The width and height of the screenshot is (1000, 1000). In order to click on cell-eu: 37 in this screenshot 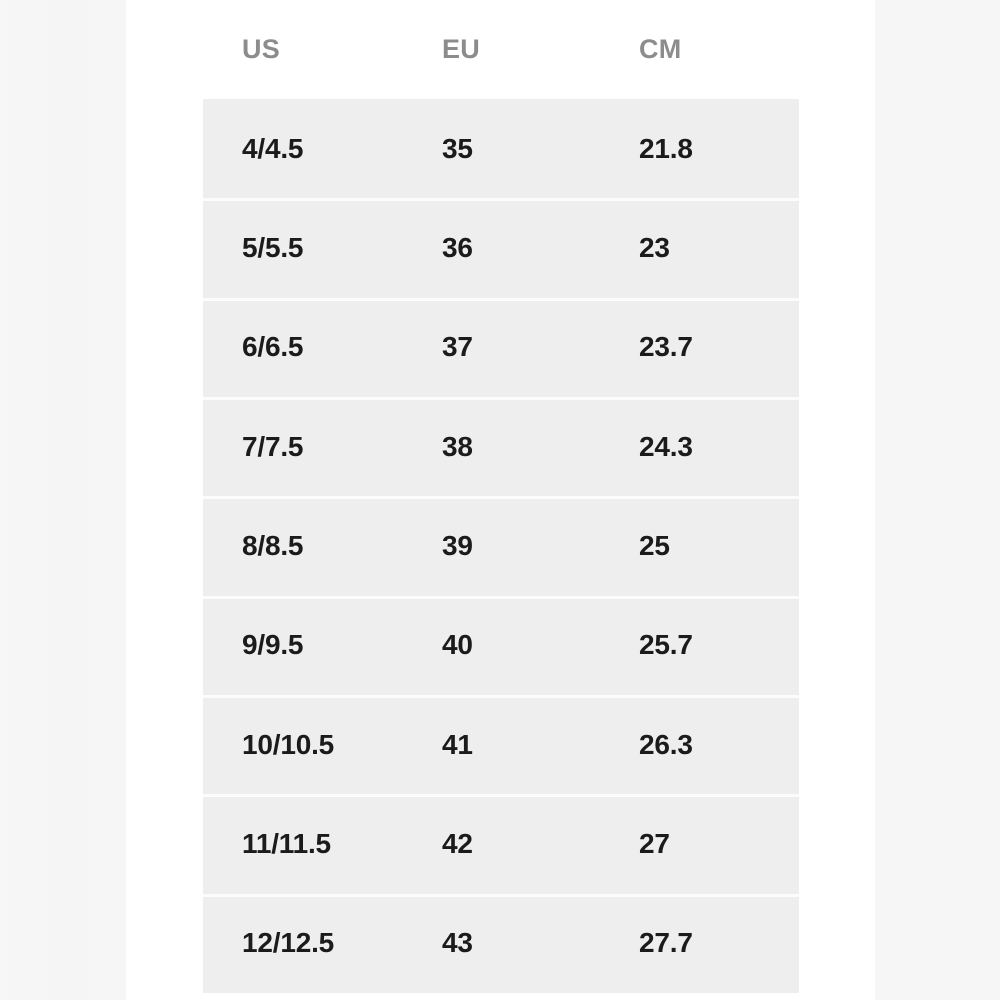, I will do `click(457, 347)`.